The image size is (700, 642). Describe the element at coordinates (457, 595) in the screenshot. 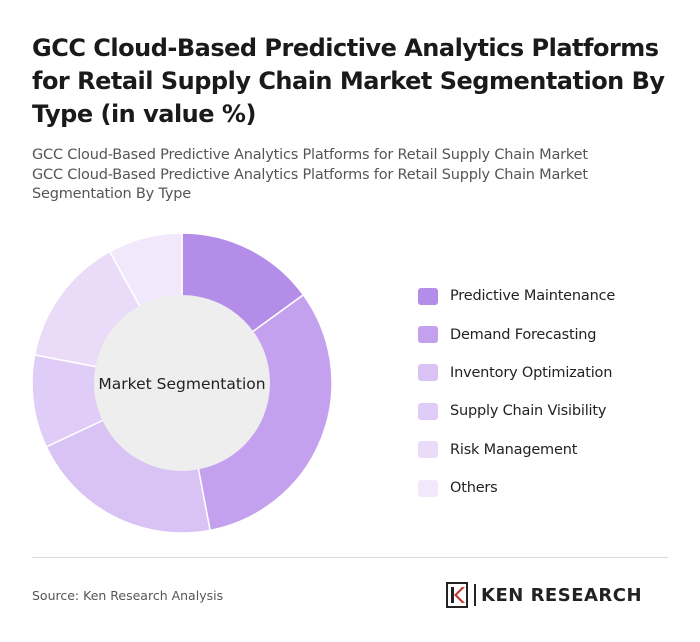

I see `ken-research-logo-icon` at that location.